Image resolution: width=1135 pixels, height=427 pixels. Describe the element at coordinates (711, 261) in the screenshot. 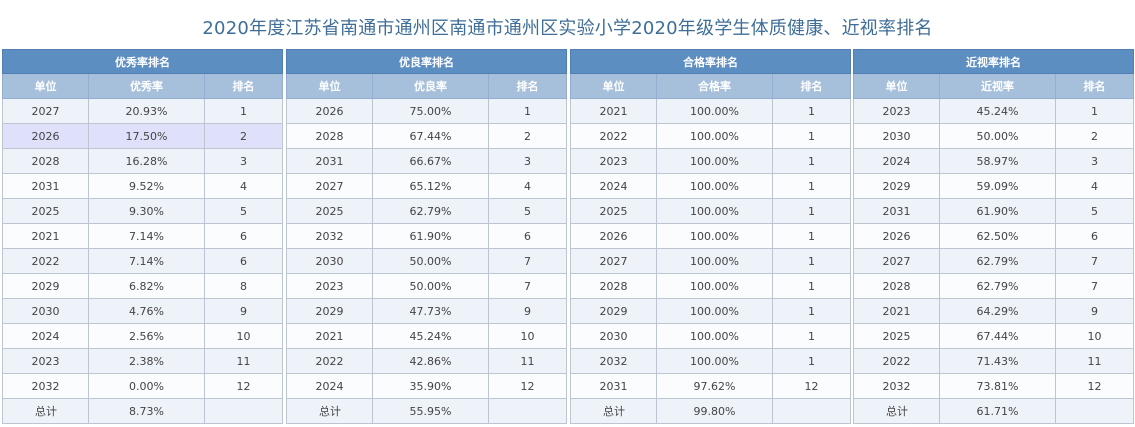

I see `table-row: 2027 100.00% 1` at that location.